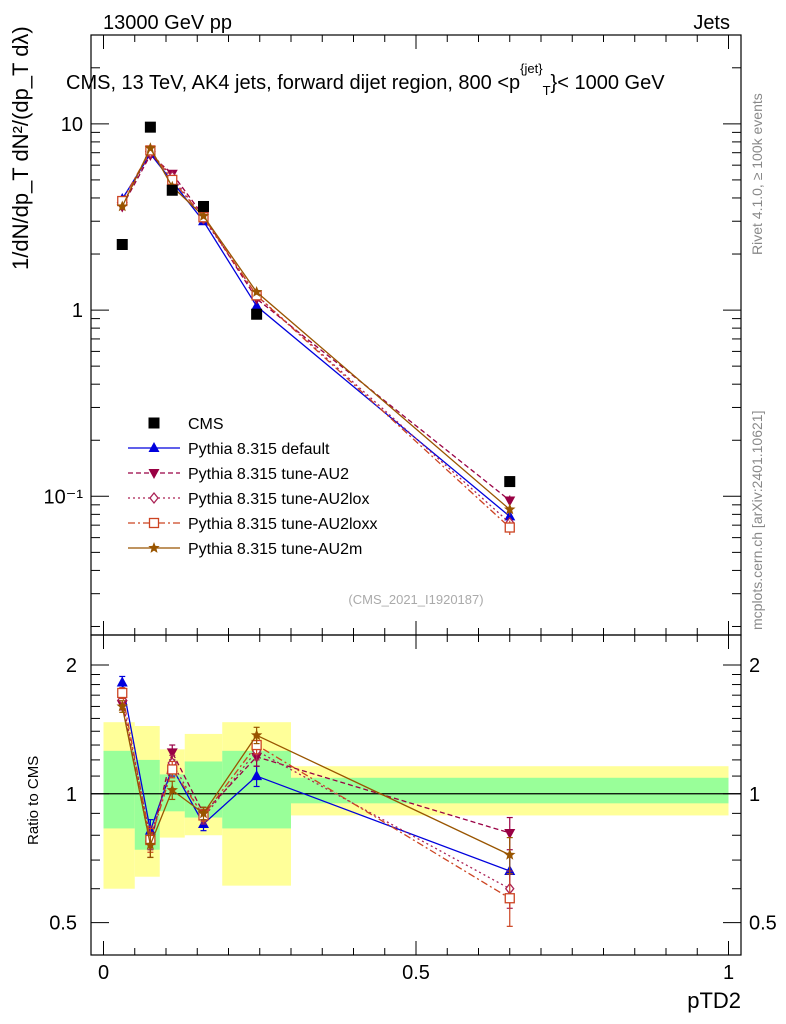 Image resolution: width=786 pixels, height=1024 pixels. What do you see at coordinates (531, 68) in the screenshot?
I see `main-title-sup: {jet}` at bounding box center [531, 68].